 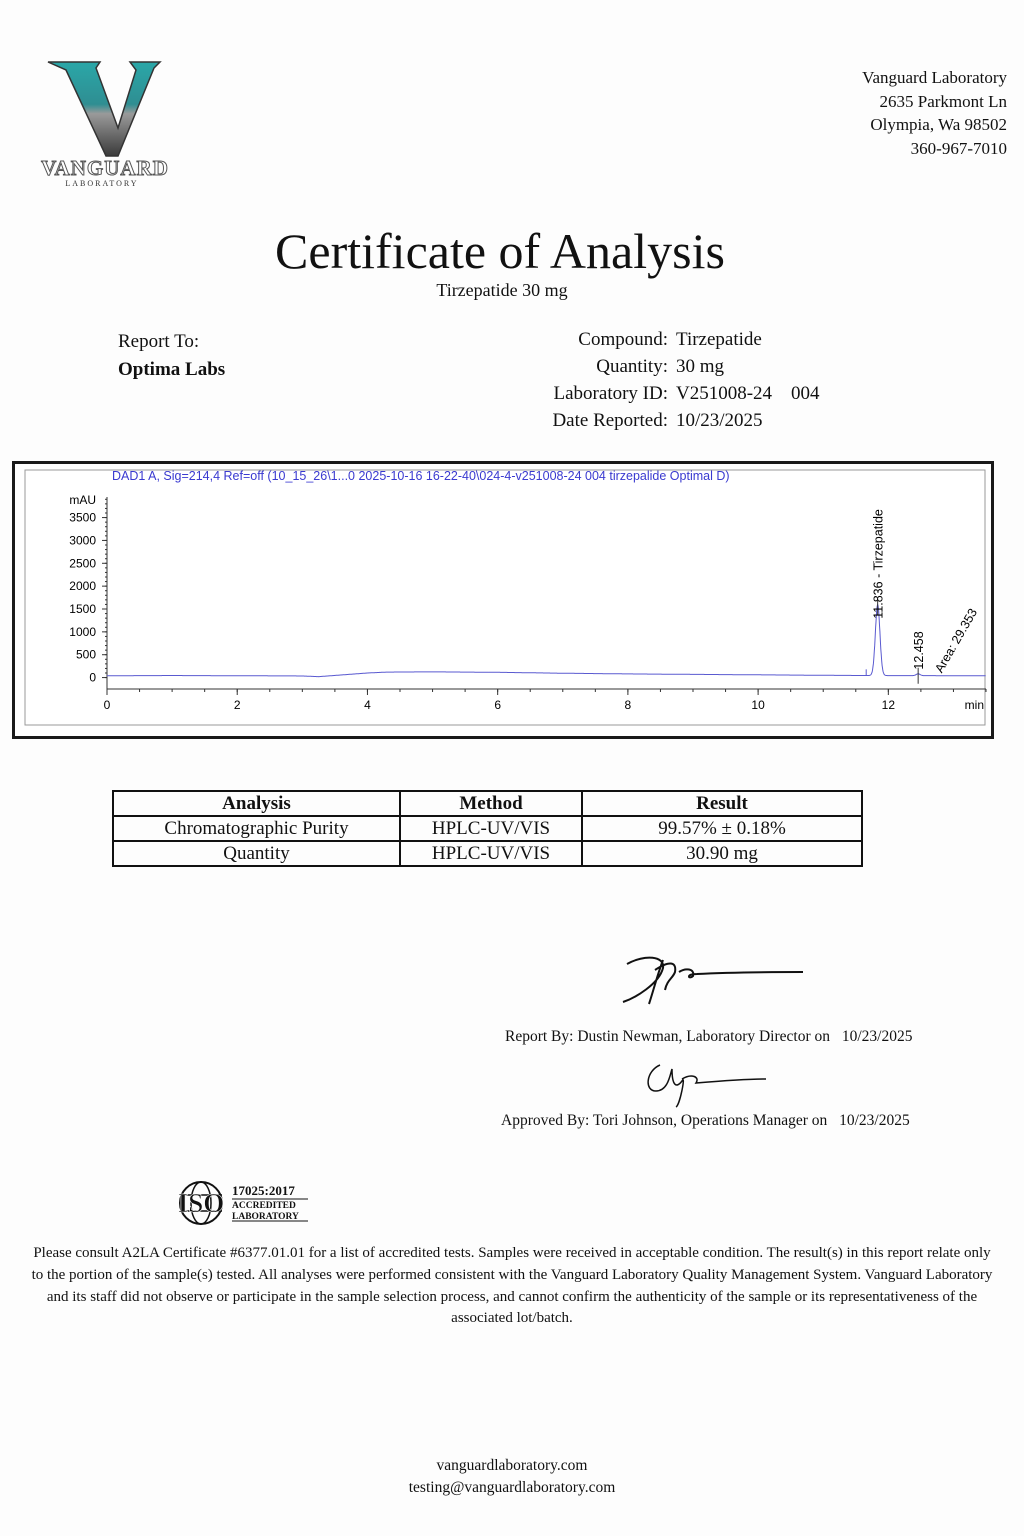 What do you see at coordinates (958, 148) in the screenshot?
I see `lab-phone: 360-967-7010` at bounding box center [958, 148].